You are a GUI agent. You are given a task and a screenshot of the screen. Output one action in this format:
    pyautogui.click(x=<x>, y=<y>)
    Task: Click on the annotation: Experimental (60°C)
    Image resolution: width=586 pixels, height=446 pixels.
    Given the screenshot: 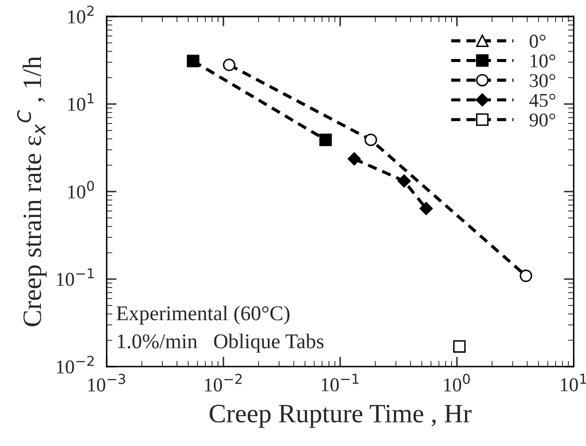 What is the action you would take?
    pyautogui.click(x=203, y=315)
    